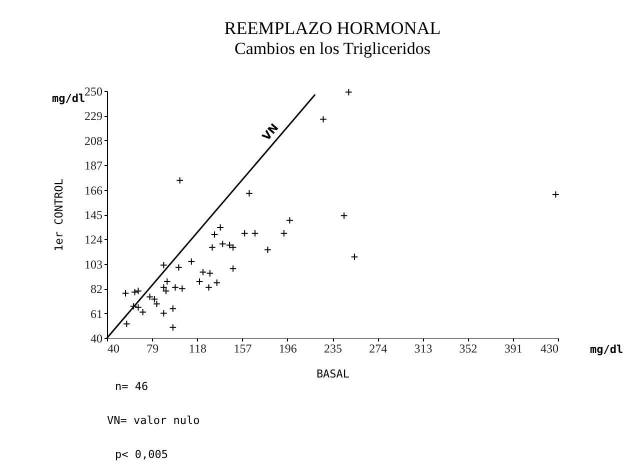  What do you see at coordinates (141, 454) in the screenshot?
I see `text: p< 0,005` at bounding box center [141, 454].